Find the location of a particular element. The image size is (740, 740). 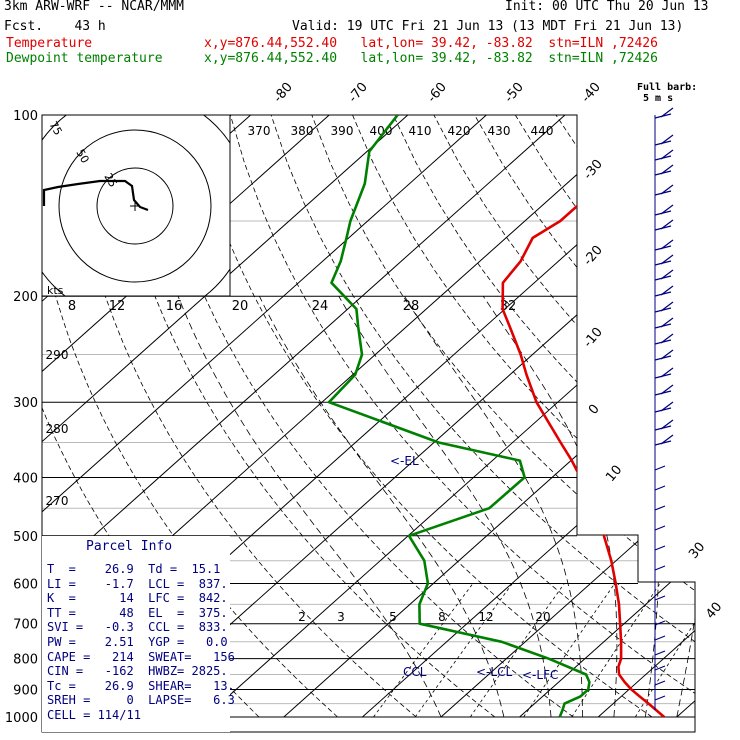

theta-label: 430 is located at coordinates (499, 131).